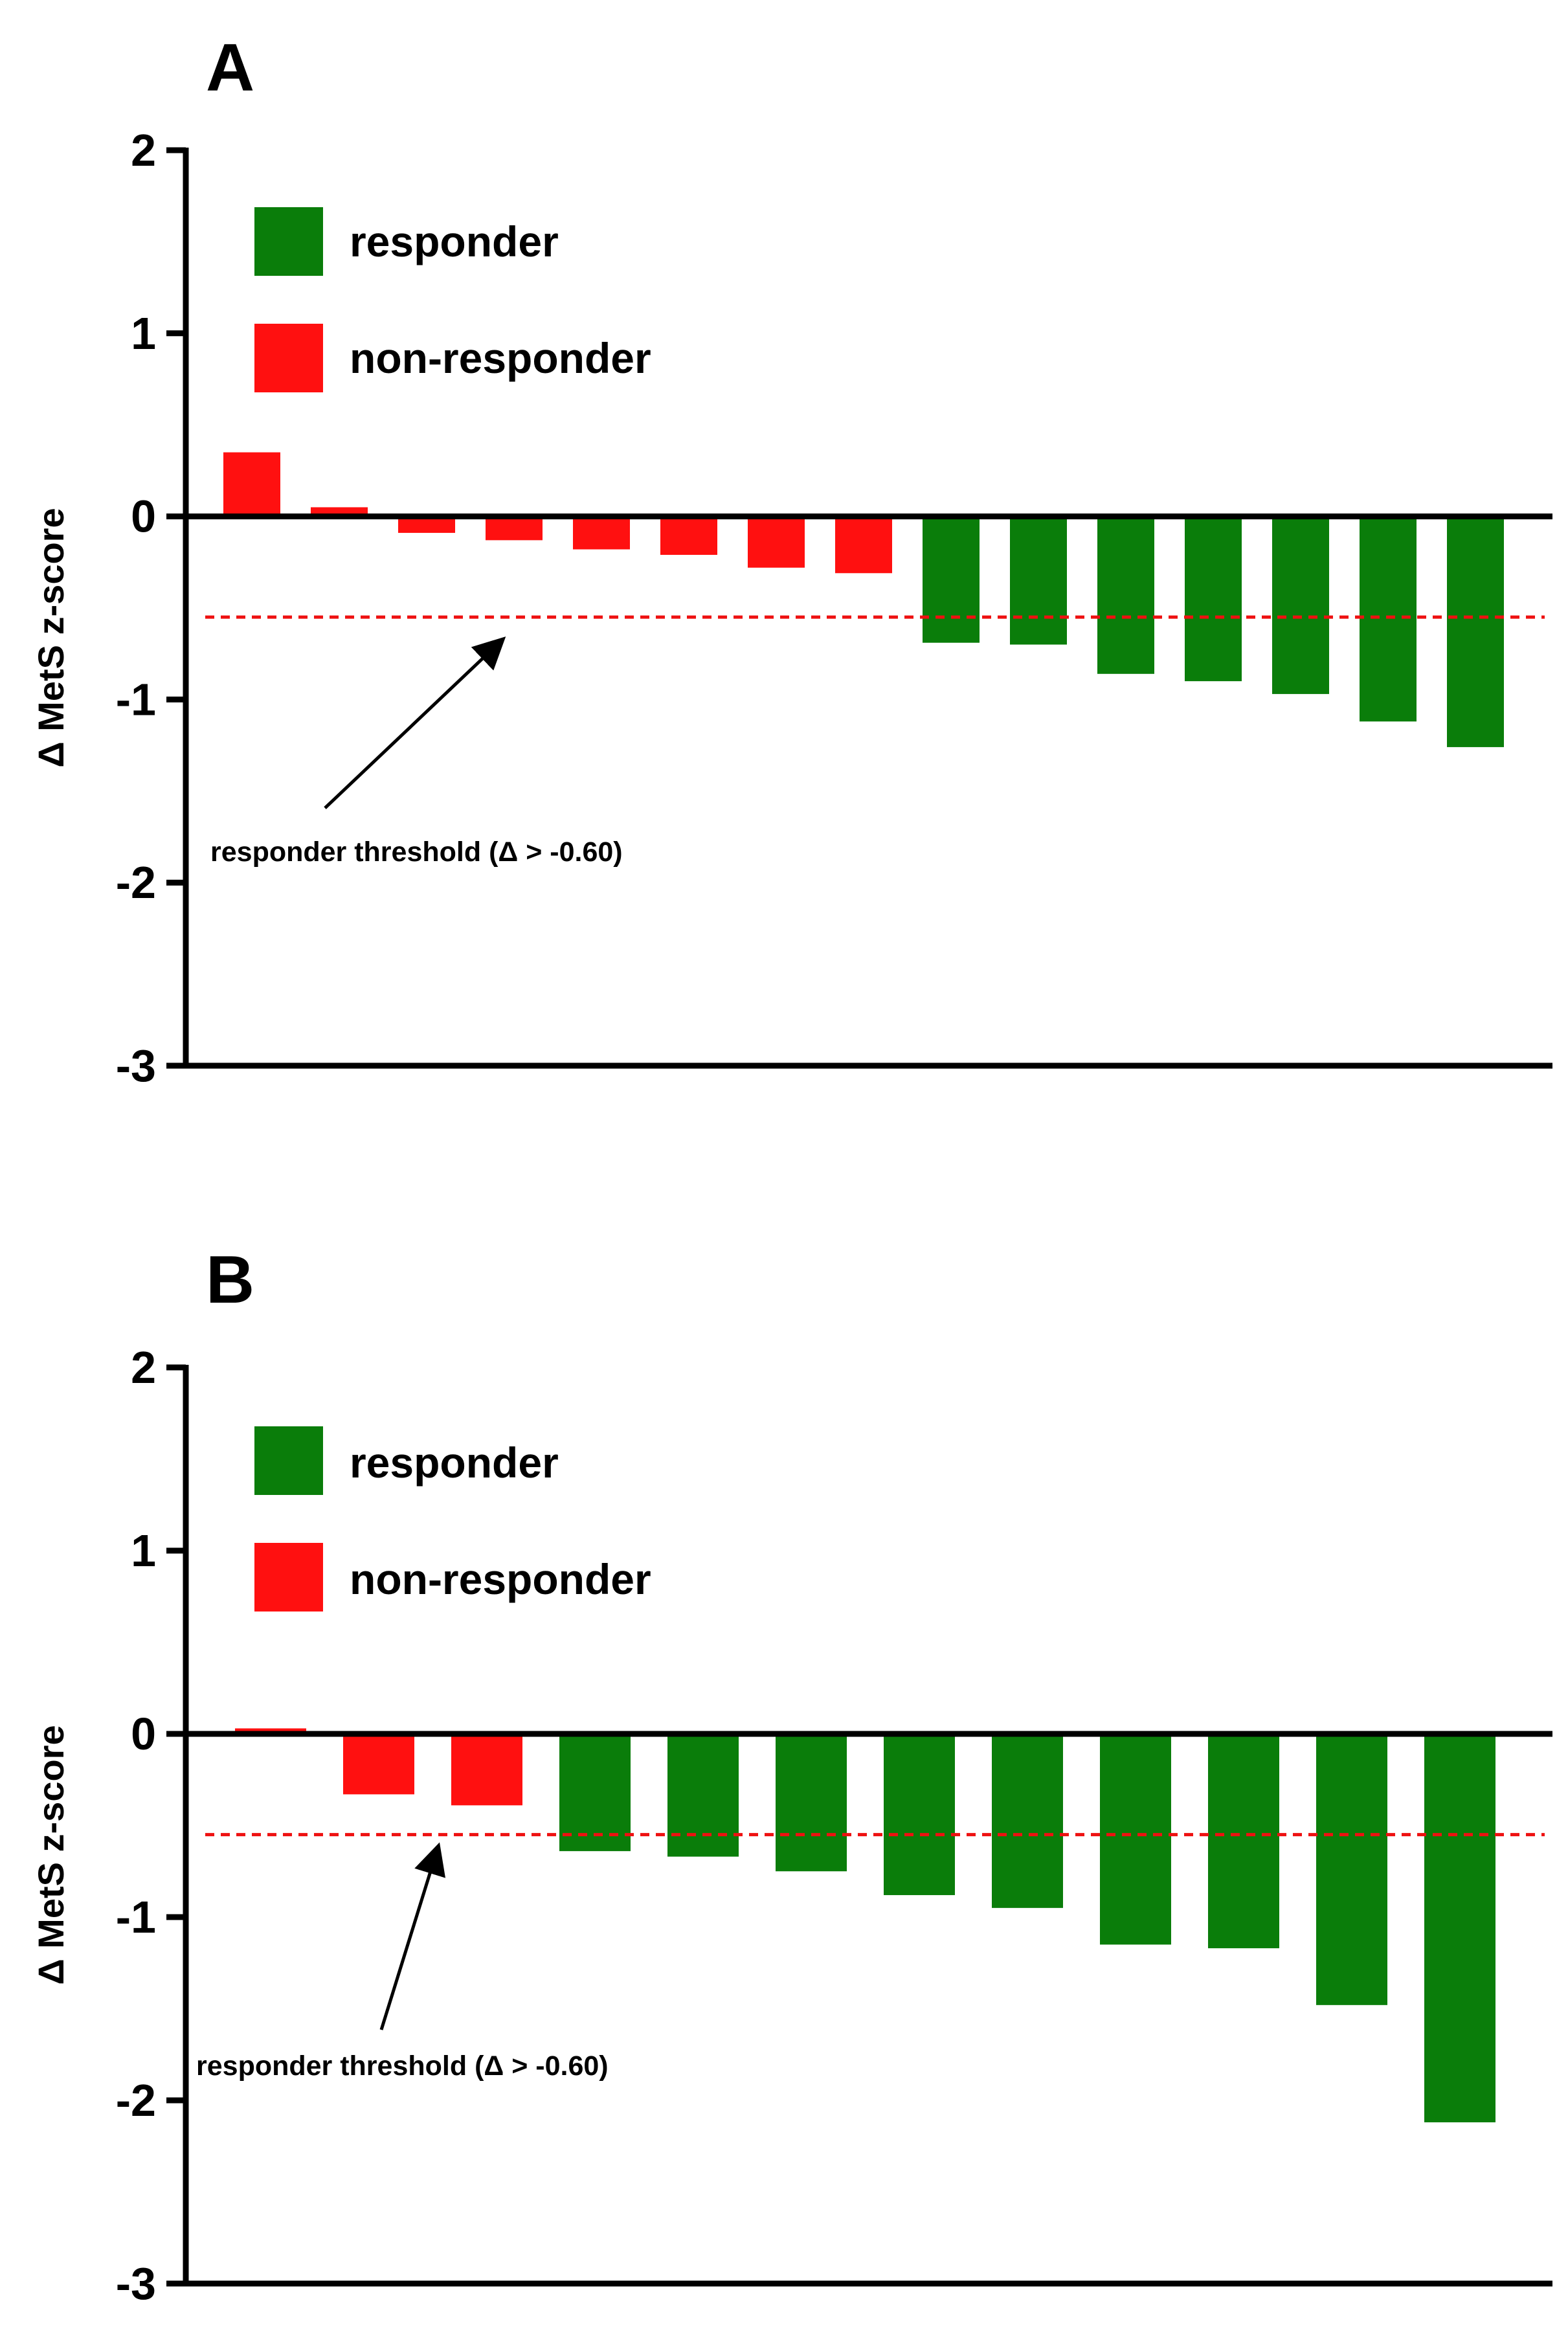 This screenshot has height=2336, width=1568. What do you see at coordinates (863, 600) in the screenshot?
I see `bars` at bounding box center [863, 600].